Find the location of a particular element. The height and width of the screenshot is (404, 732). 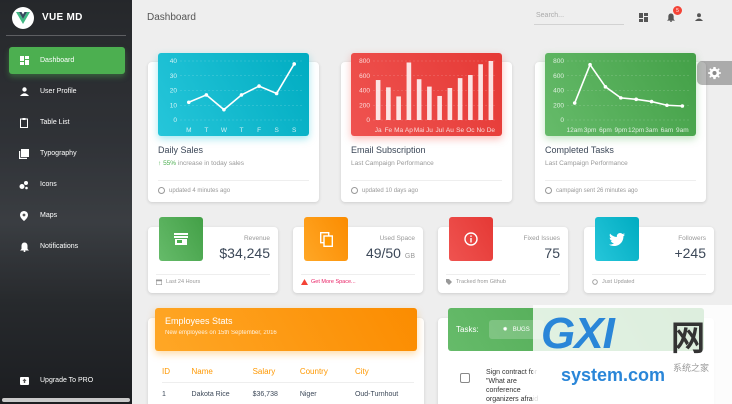

task-checkbox is located at coordinates (465, 378).